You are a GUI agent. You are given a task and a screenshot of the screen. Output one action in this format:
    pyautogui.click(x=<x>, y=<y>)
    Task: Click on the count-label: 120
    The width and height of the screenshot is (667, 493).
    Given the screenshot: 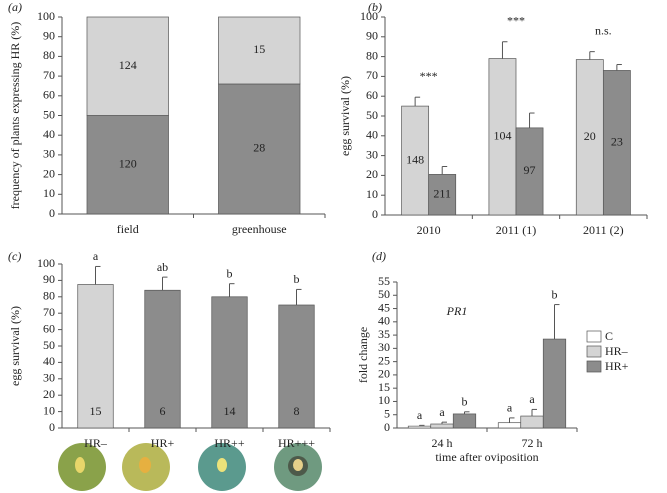 What is the action you would take?
    pyautogui.click(x=128, y=164)
    